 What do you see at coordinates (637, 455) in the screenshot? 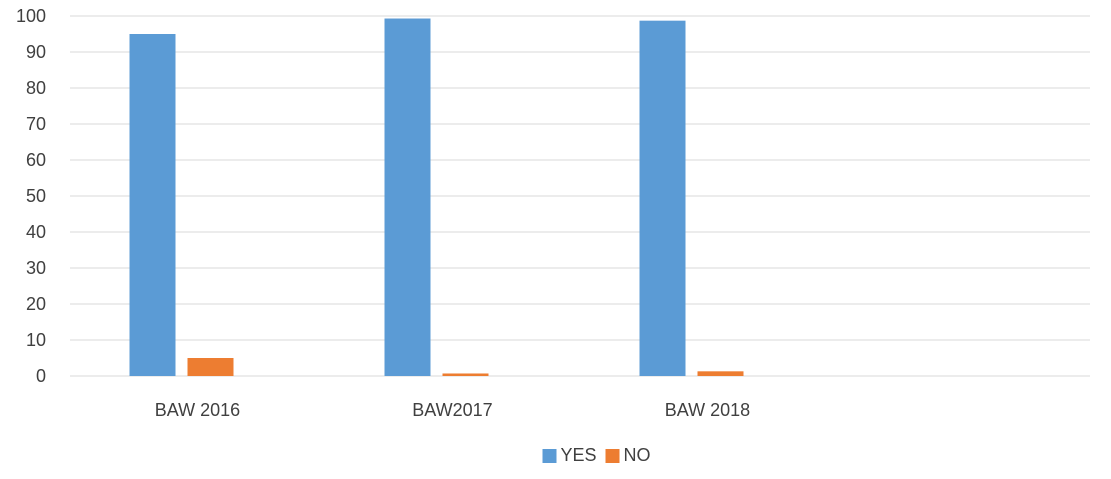
I see `legend-label-no: NO` at bounding box center [637, 455].